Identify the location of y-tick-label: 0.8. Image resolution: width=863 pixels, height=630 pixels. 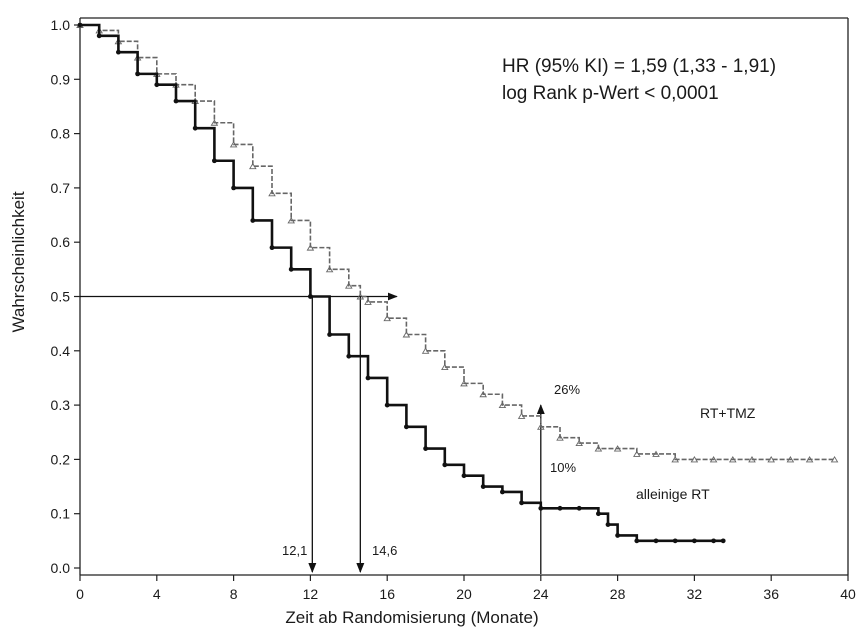
(61, 134).